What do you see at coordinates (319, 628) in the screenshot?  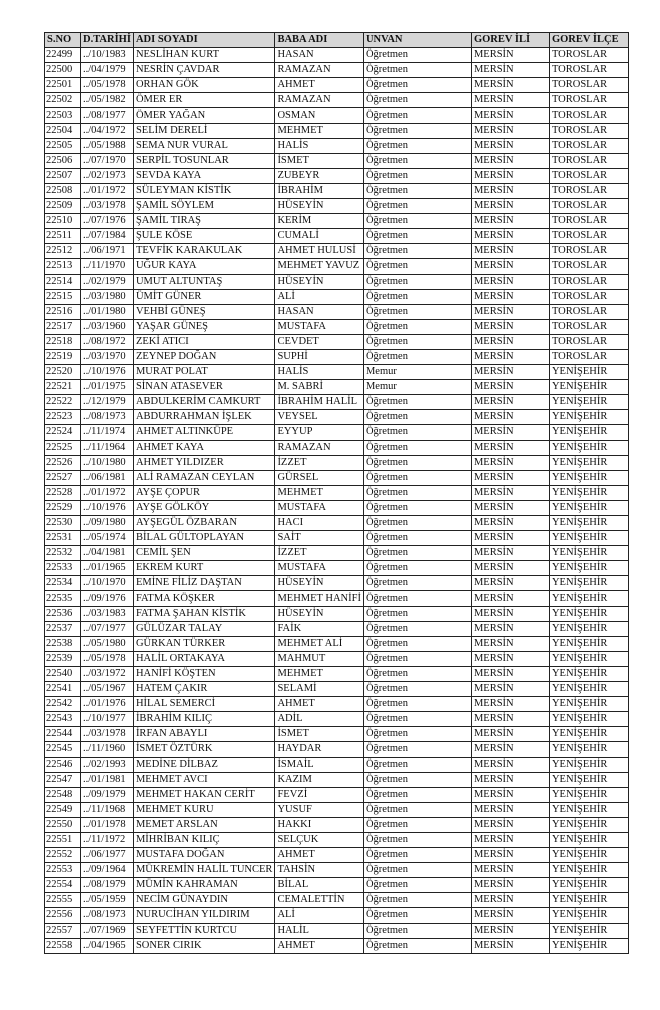 I see `cell-father-name: FAİK` at bounding box center [319, 628].